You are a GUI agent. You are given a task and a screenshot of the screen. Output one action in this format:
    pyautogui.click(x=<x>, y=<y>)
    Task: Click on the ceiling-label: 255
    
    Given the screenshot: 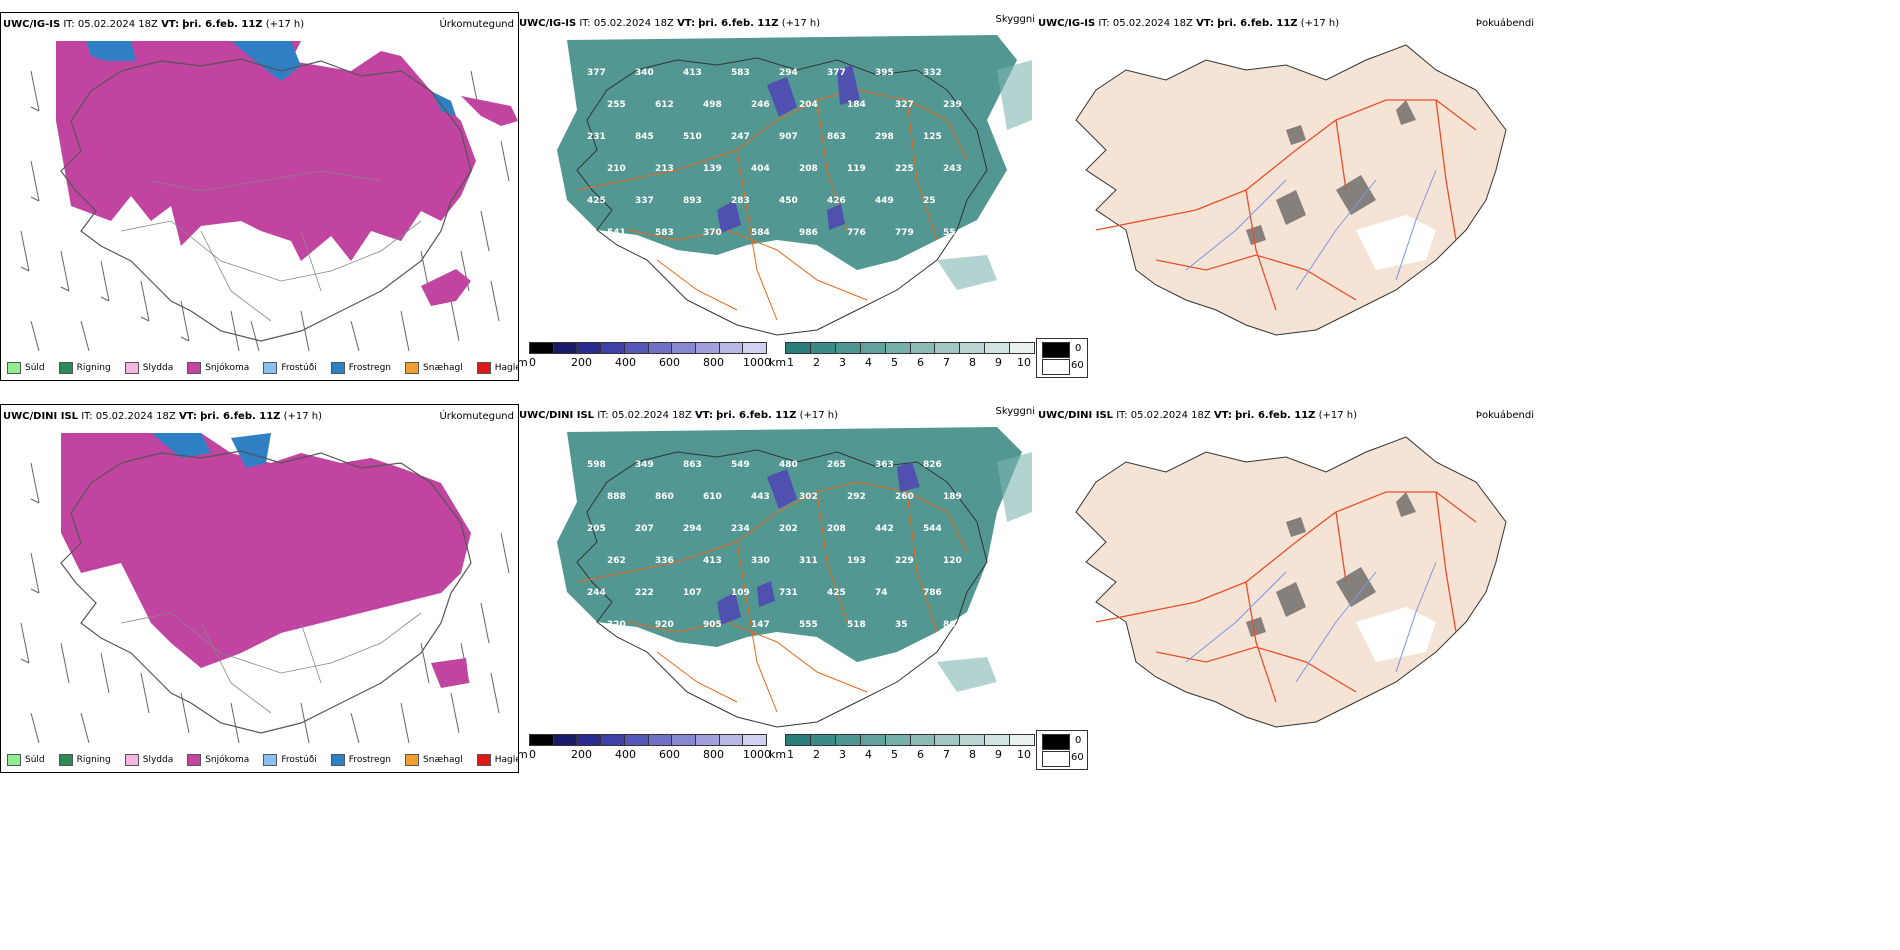 What is the action you would take?
    pyautogui.click(x=616, y=105)
    